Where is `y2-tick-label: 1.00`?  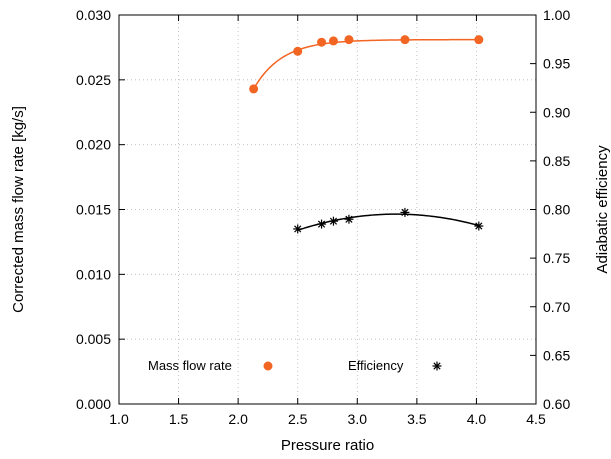
y2-tick-label: 1.00 is located at coordinates (556, 15).